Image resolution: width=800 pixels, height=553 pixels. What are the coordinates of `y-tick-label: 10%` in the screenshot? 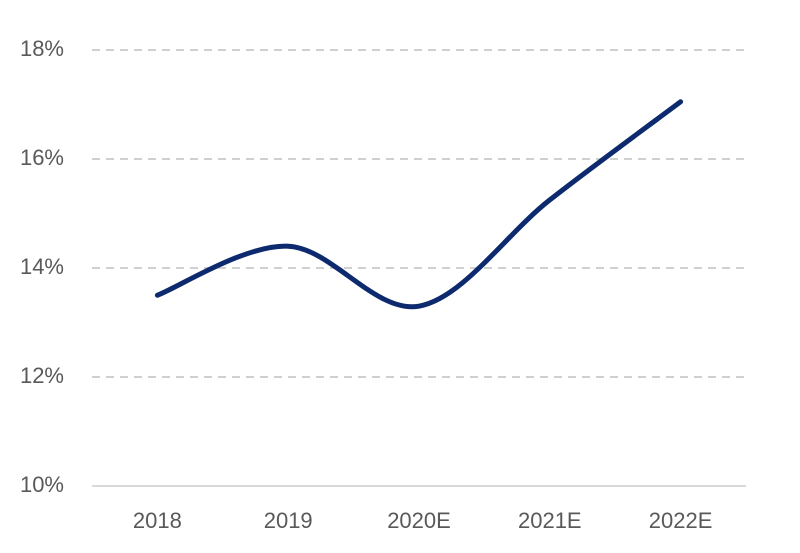 It's located at (42, 484).